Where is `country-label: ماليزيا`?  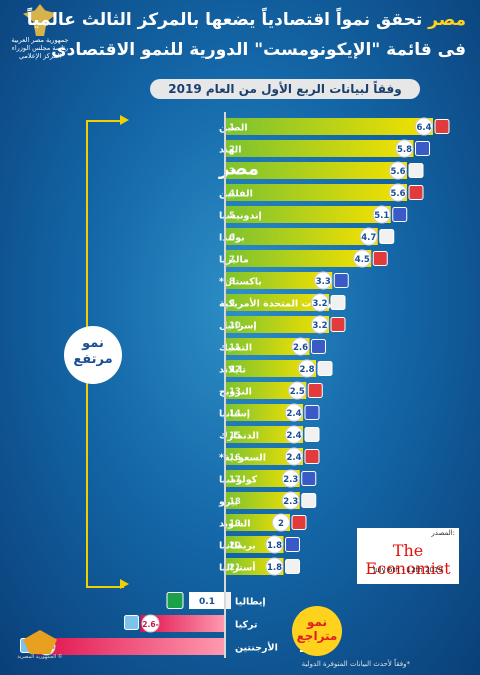
country-label: ماليزيا is located at coordinates (234, 260).